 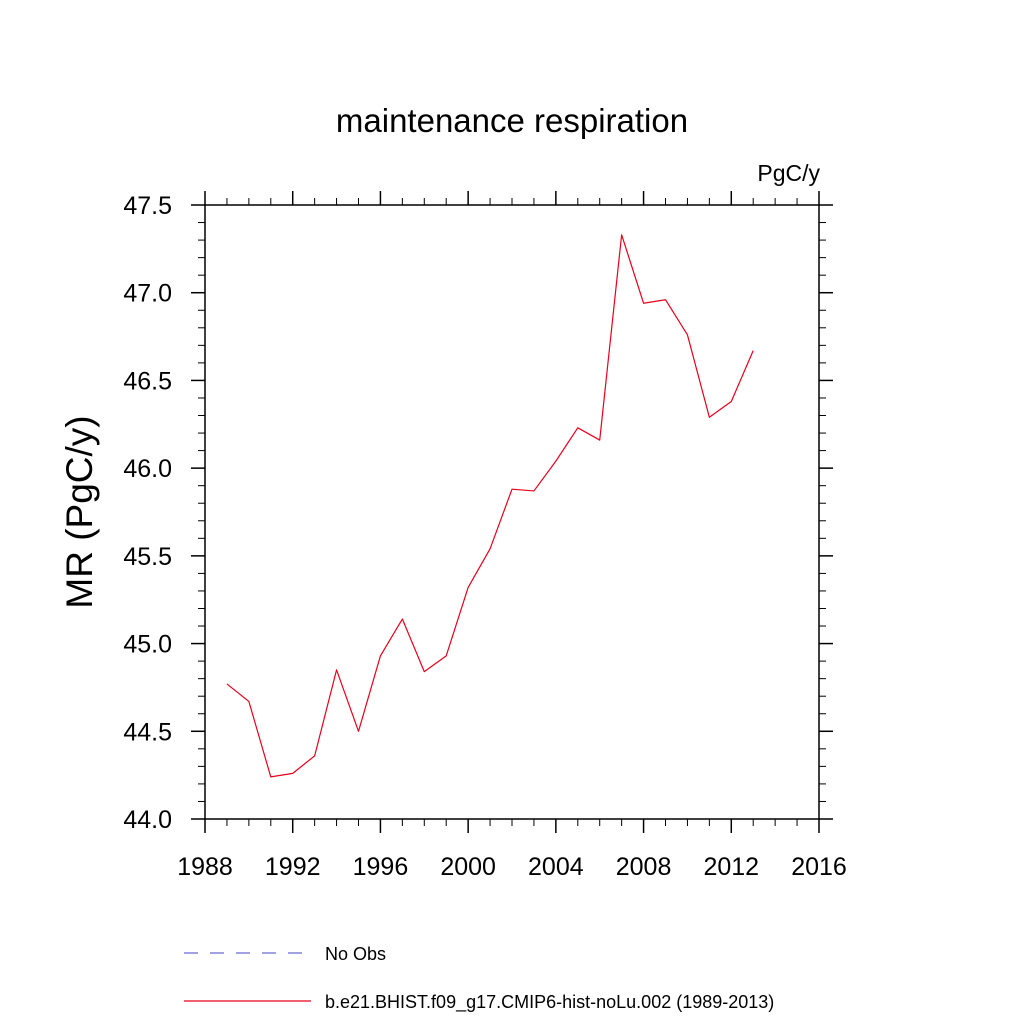 I want to click on units-label: PgC/y, so click(x=788, y=173).